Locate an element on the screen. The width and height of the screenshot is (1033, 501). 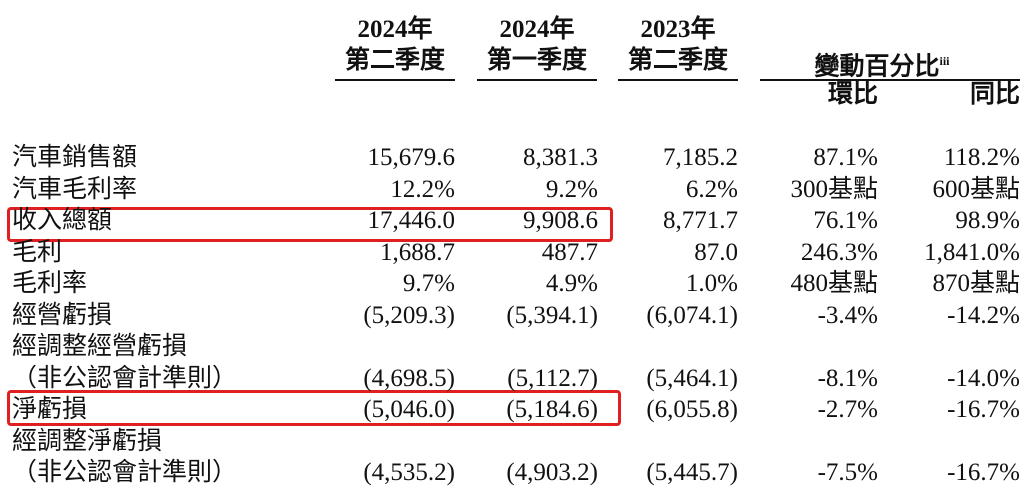
cell: (5,445.7) is located at coordinates (692, 472).